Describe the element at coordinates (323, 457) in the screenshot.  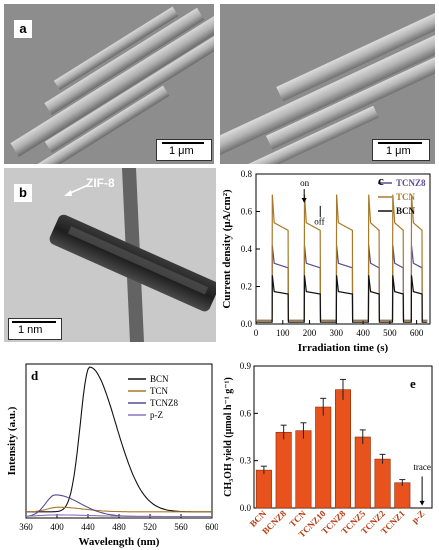
I see `bar-tcnz10` at that location.